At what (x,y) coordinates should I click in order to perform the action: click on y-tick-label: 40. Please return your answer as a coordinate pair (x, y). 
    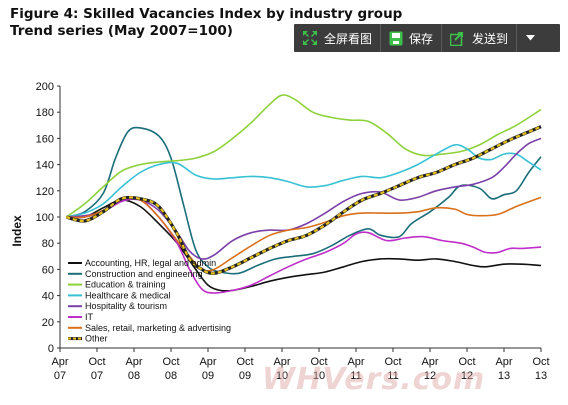
    Looking at the image, I should click on (48, 297).